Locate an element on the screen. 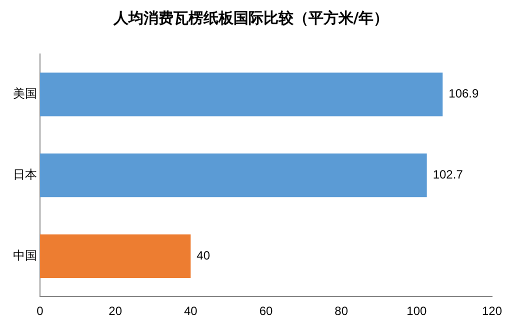  data-label: 40 is located at coordinates (203, 255).